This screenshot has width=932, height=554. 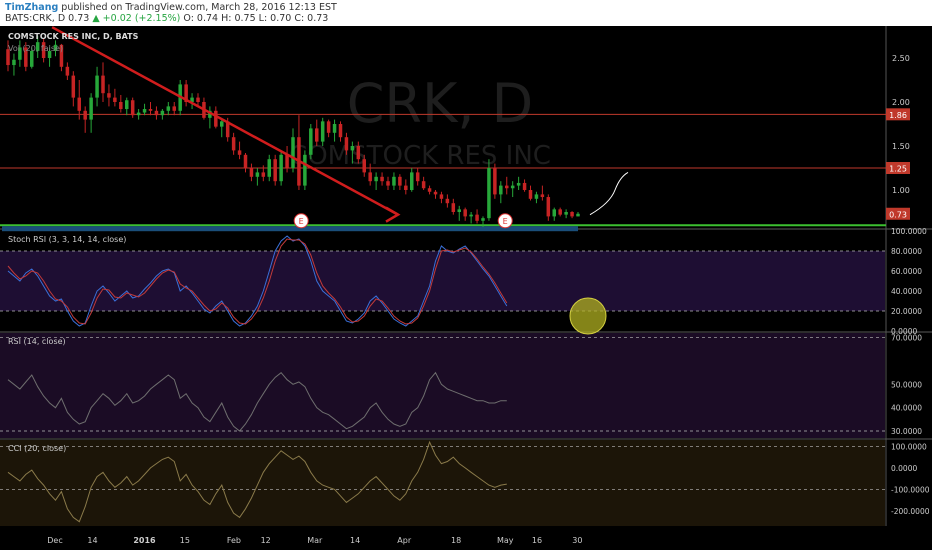 I want to click on price-tick: 1.50, so click(x=901, y=146).